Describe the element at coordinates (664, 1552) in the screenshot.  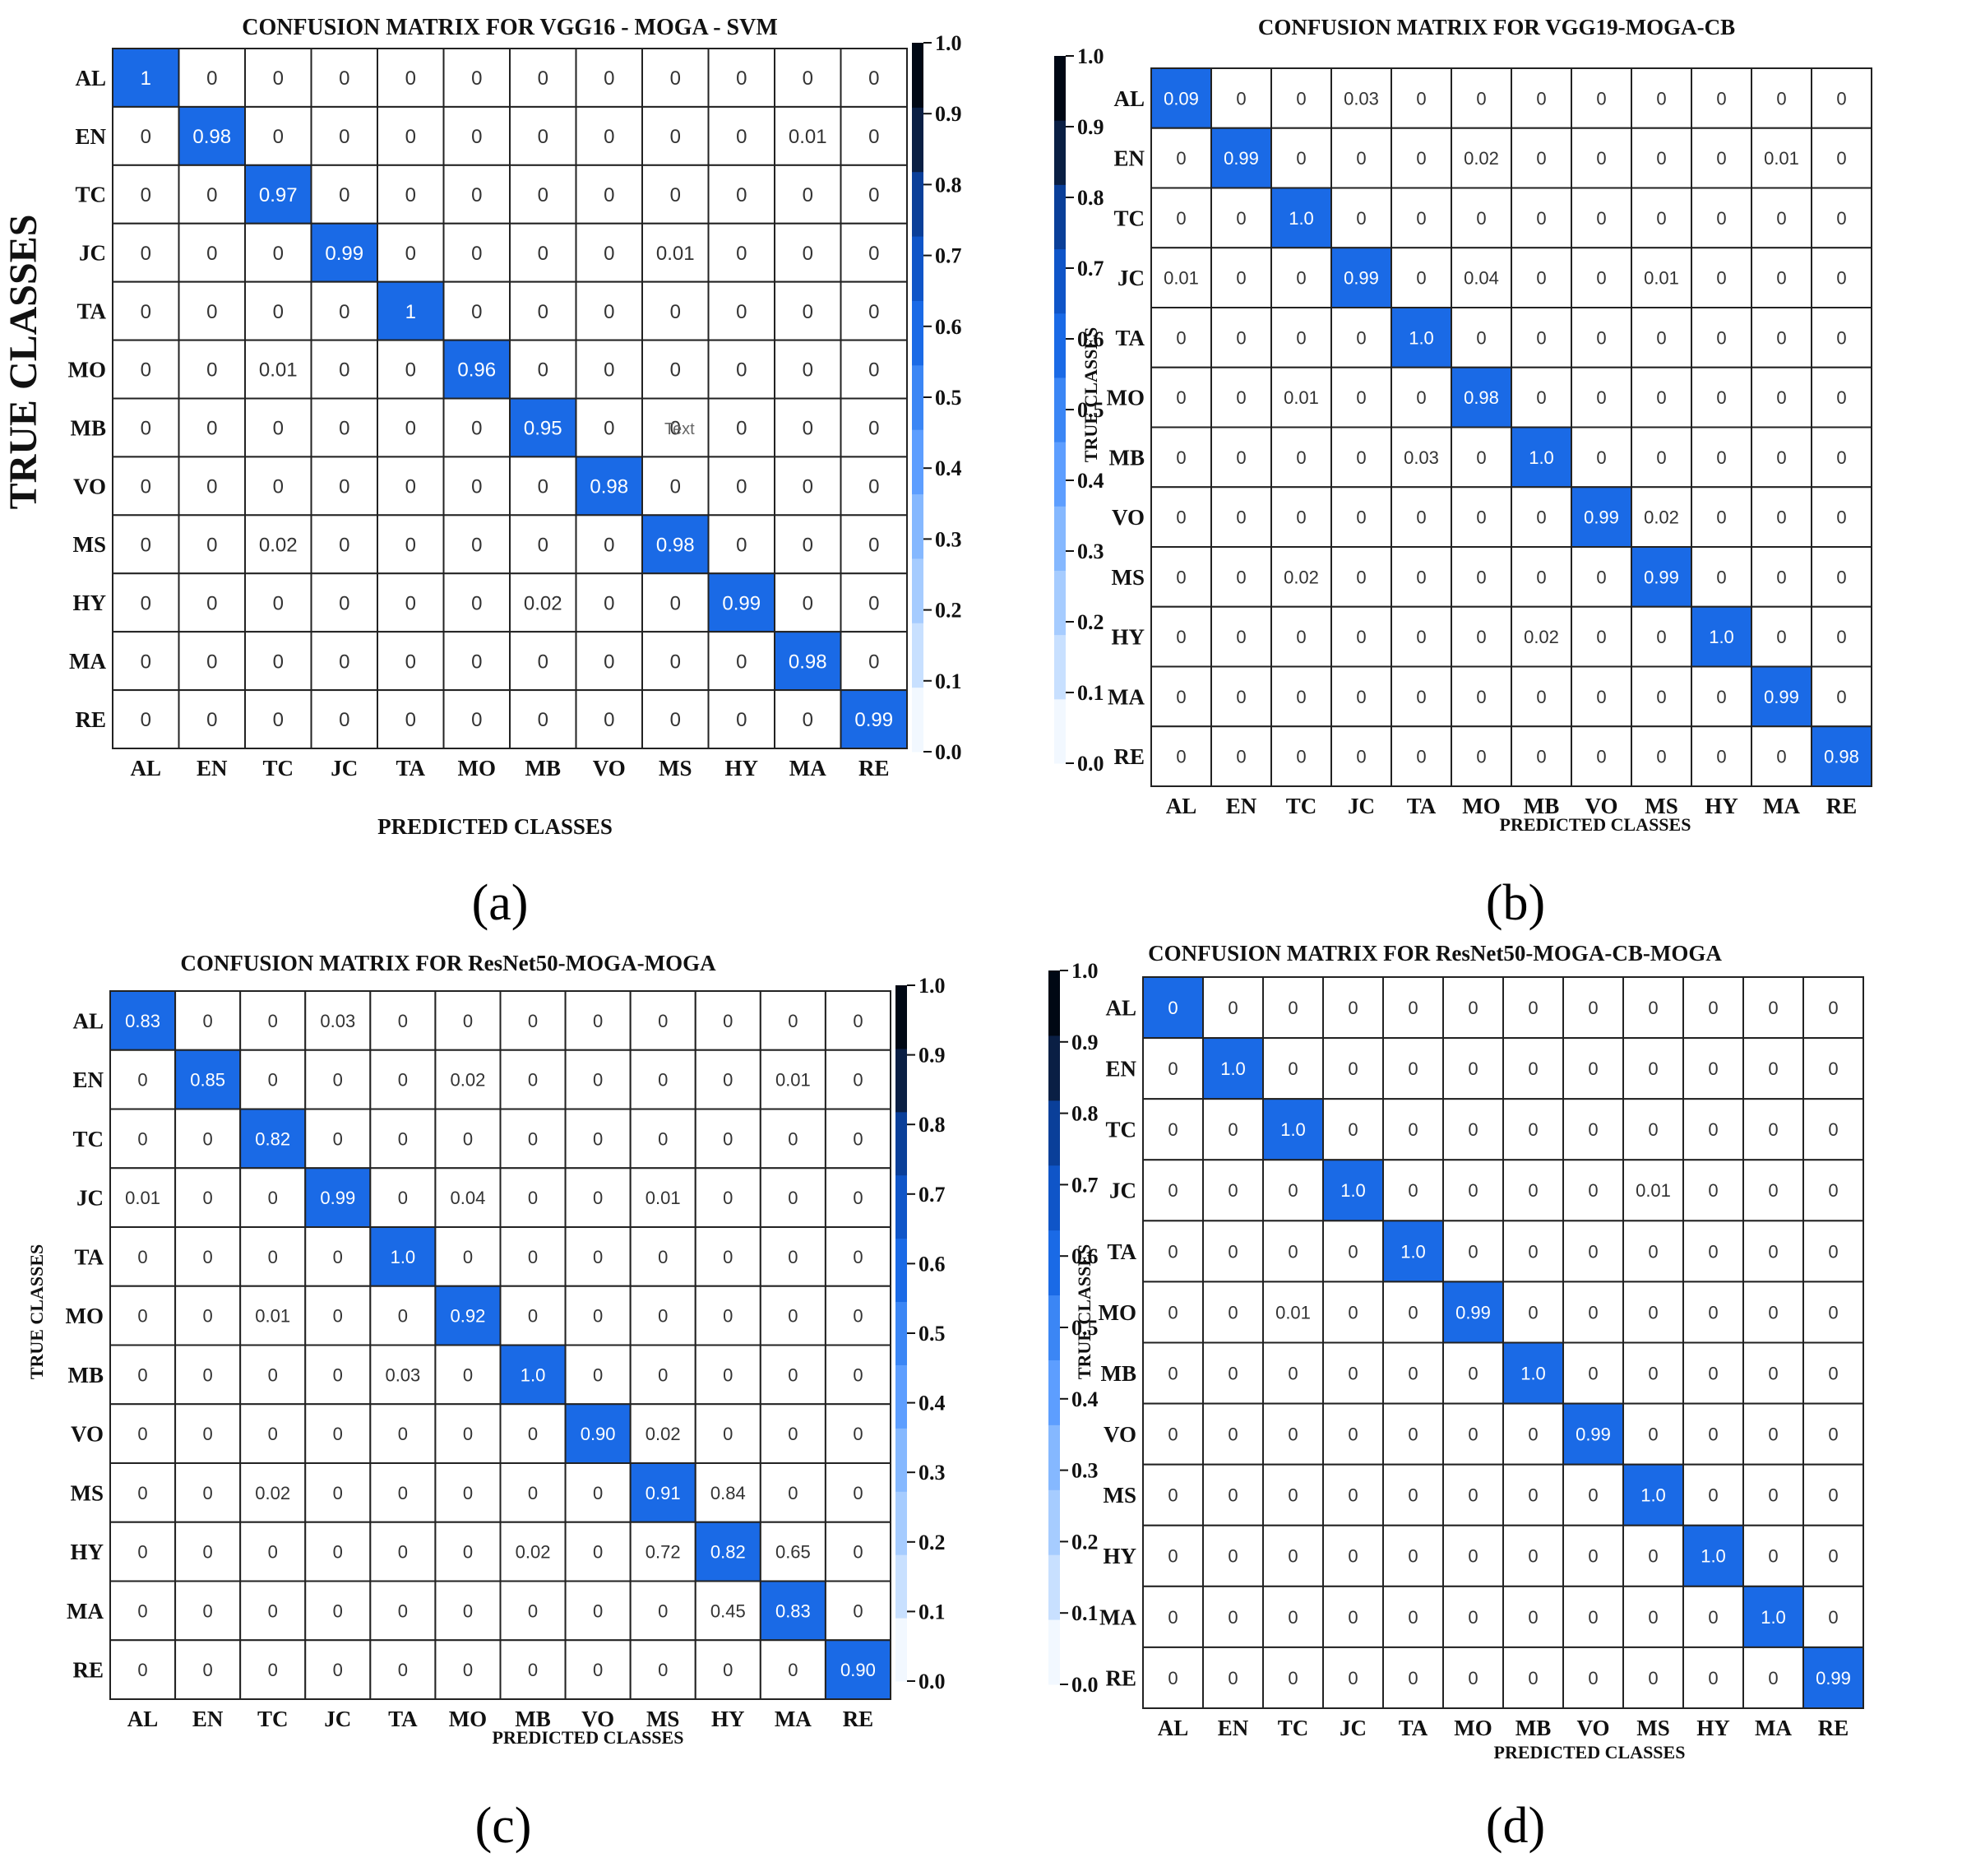
I see `cell-value: 0.72` at that location.